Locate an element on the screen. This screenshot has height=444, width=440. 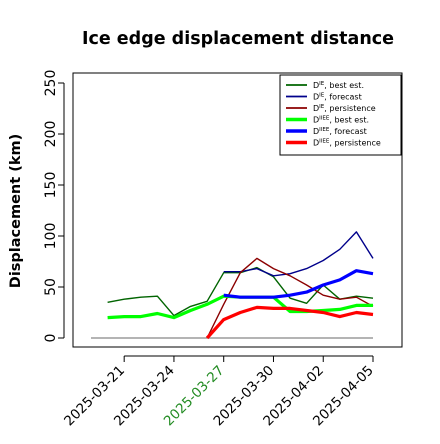
y-tick-label: 0 is located at coordinates (51, 338).